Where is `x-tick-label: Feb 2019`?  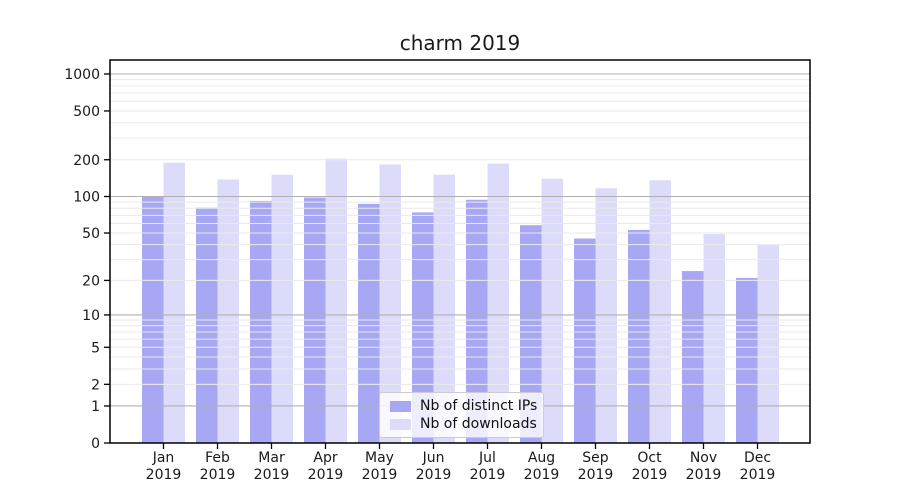
x-tick-label: Feb 2019 is located at coordinates (218, 466).